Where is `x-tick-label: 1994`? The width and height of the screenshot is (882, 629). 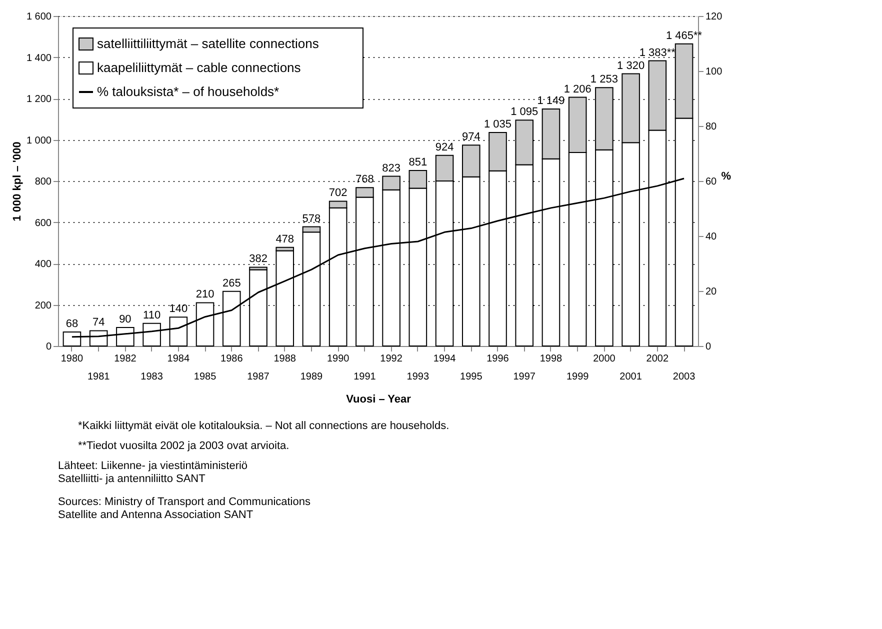 x-tick-label: 1994 is located at coordinates (444, 359).